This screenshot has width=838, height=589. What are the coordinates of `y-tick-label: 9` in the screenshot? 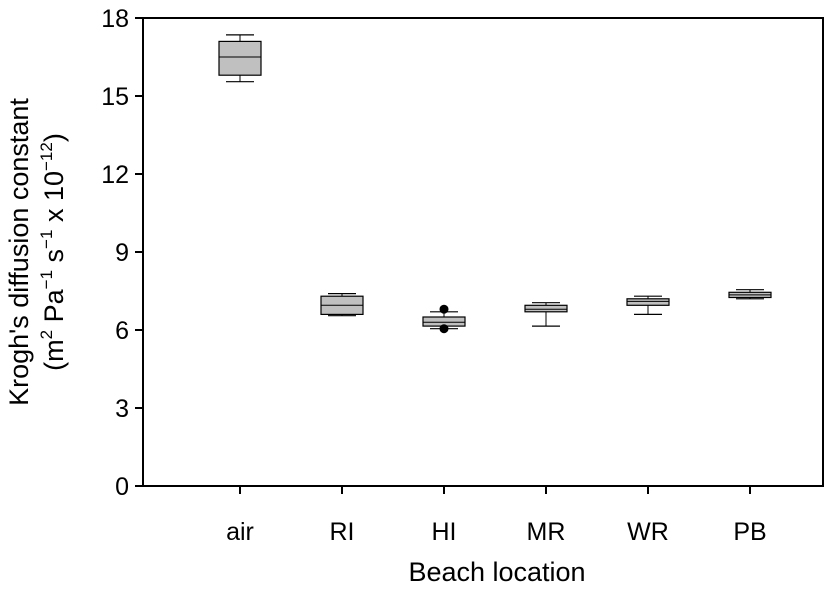 It's located at (122, 253).